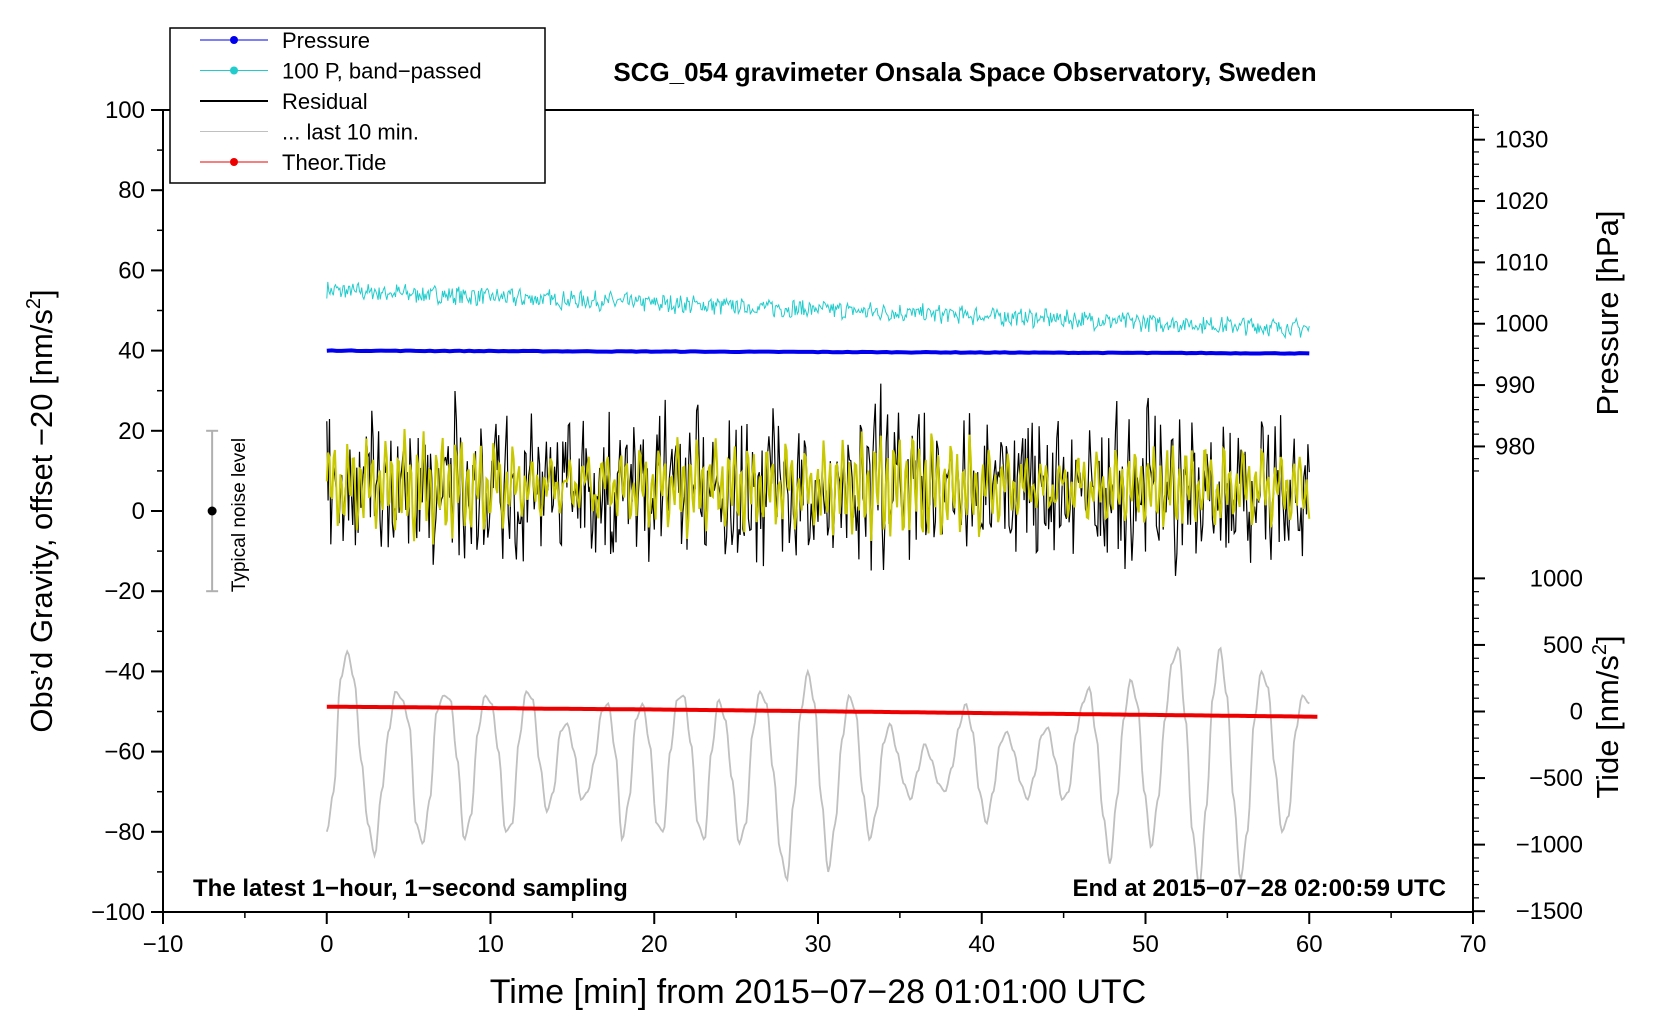 Image resolution: width=1660 pixels, height=1020 pixels. Describe the element at coordinates (326, 40) in the screenshot. I see `legend-label: Pressure` at that location.